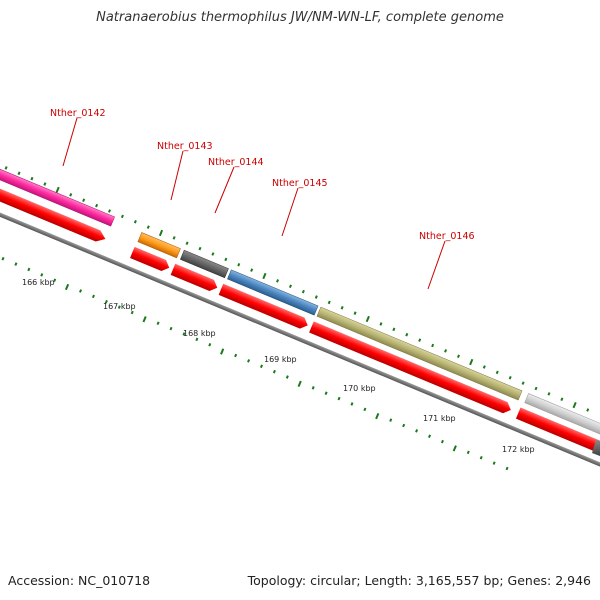 The image size is (600, 600). What do you see at coordinates (119, 306) in the screenshot?
I see `scale-label: 167 kbp` at bounding box center [119, 306].